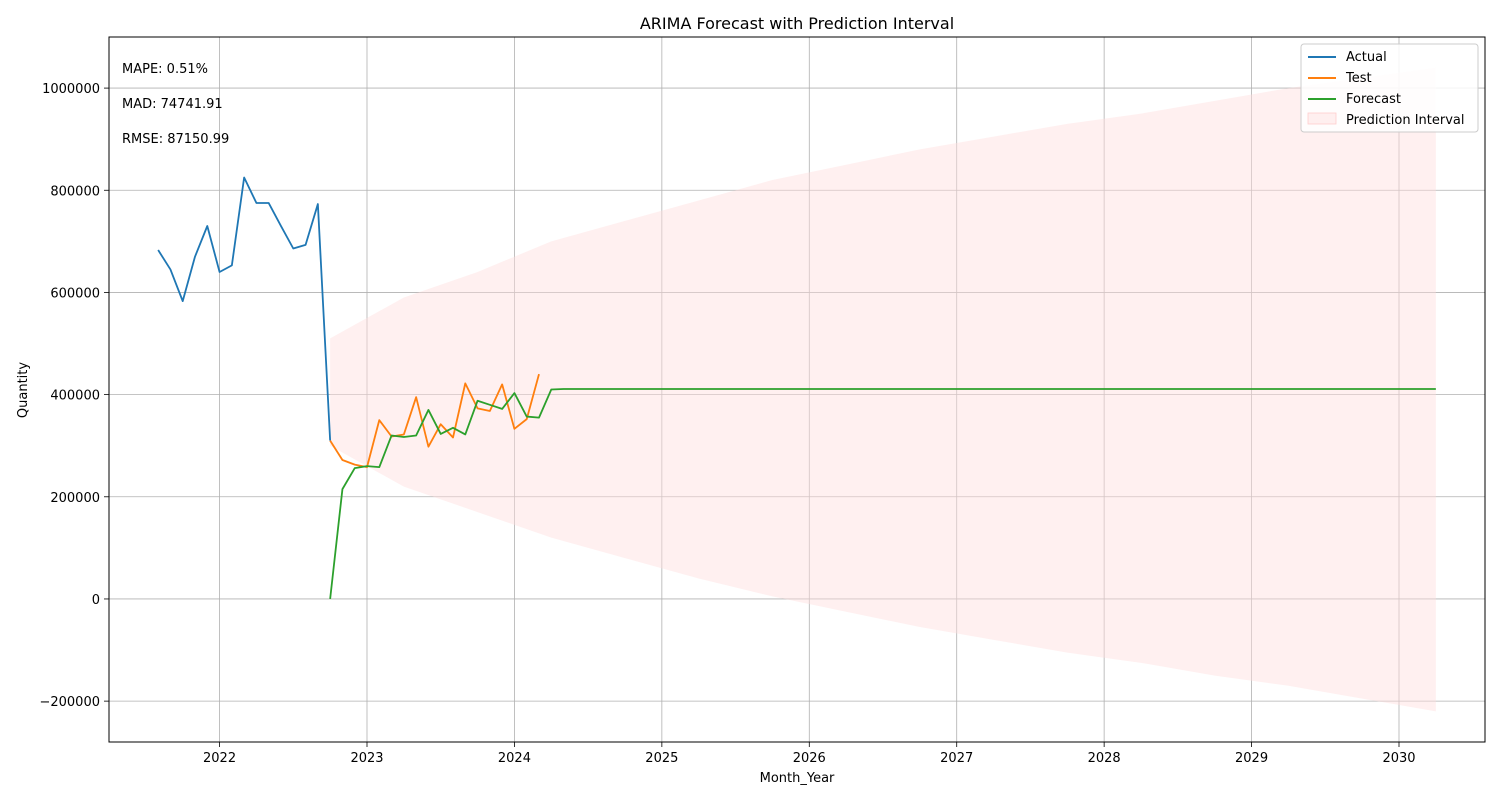 The width and height of the screenshot is (1500, 800). Describe the element at coordinates (175, 139) in the screenshot. I see `rmse-annotation: RMSE: 87150.99` at that location.